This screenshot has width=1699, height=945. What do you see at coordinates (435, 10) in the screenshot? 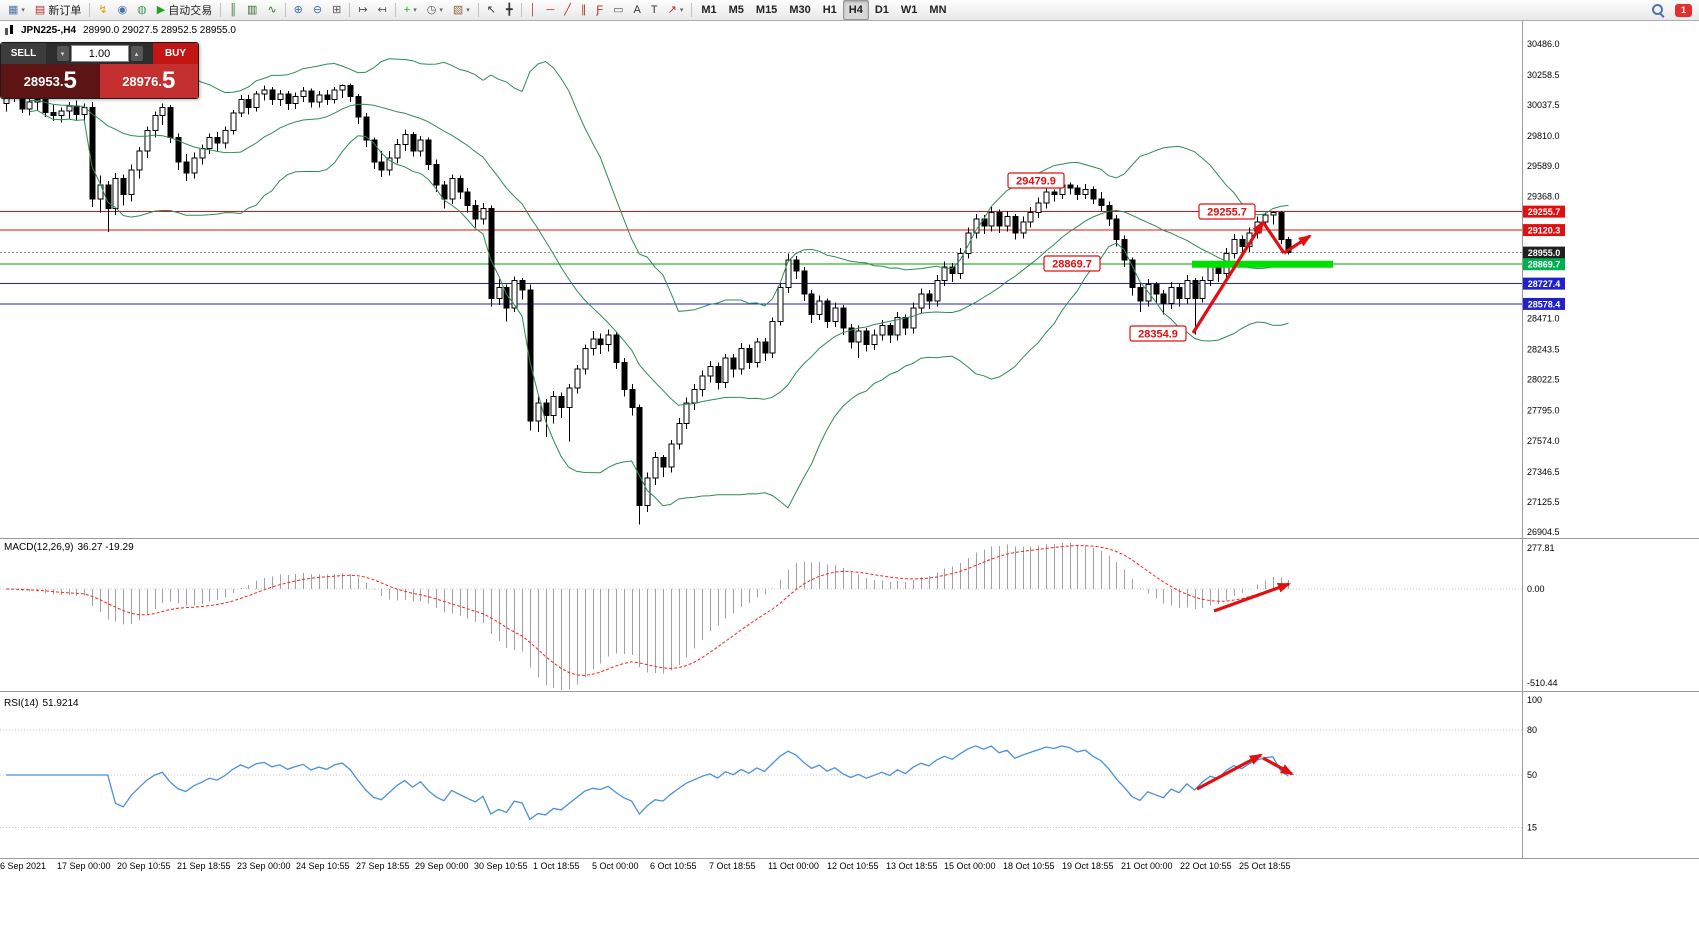
I see `periods-button: ◷ ▾` at bounding box center [435, 10].